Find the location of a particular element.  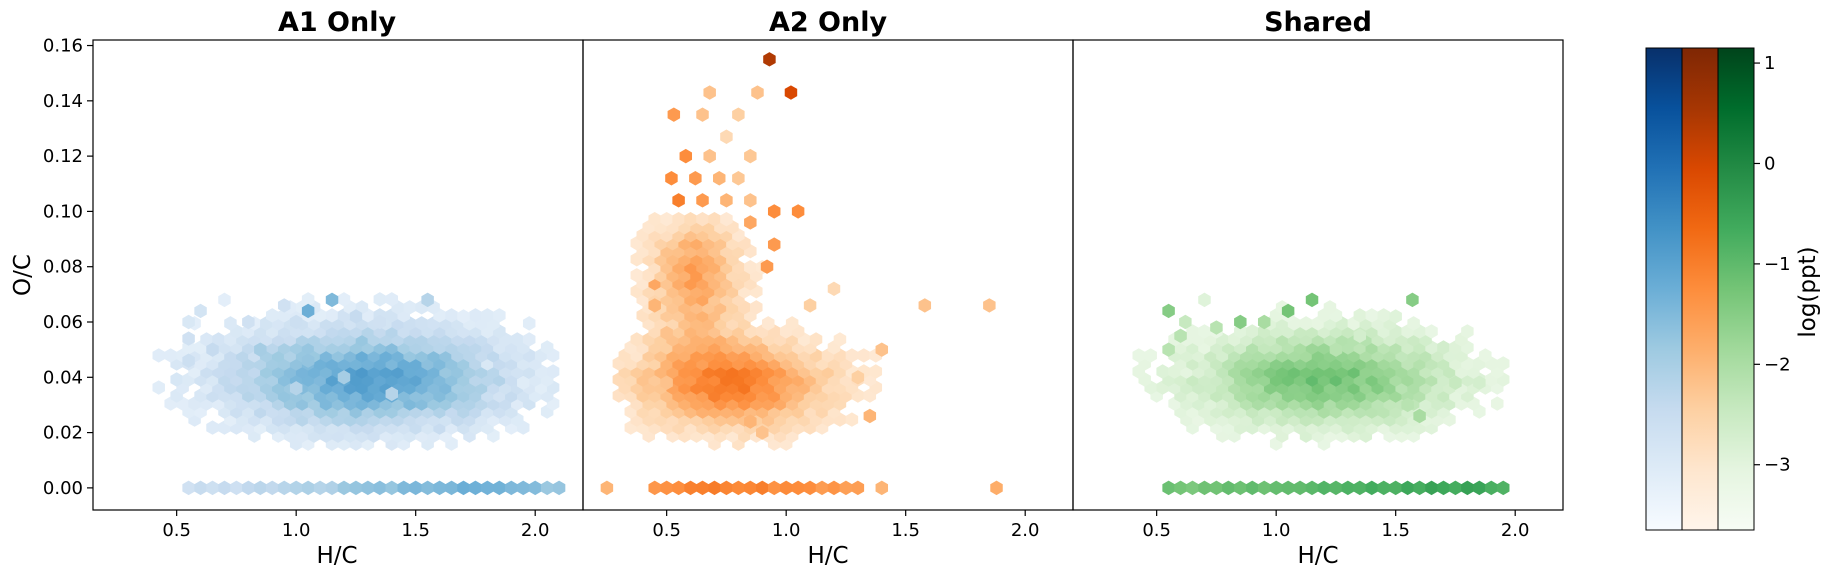

y-tick-label: 0.02 is located at coordinates (63, 433).